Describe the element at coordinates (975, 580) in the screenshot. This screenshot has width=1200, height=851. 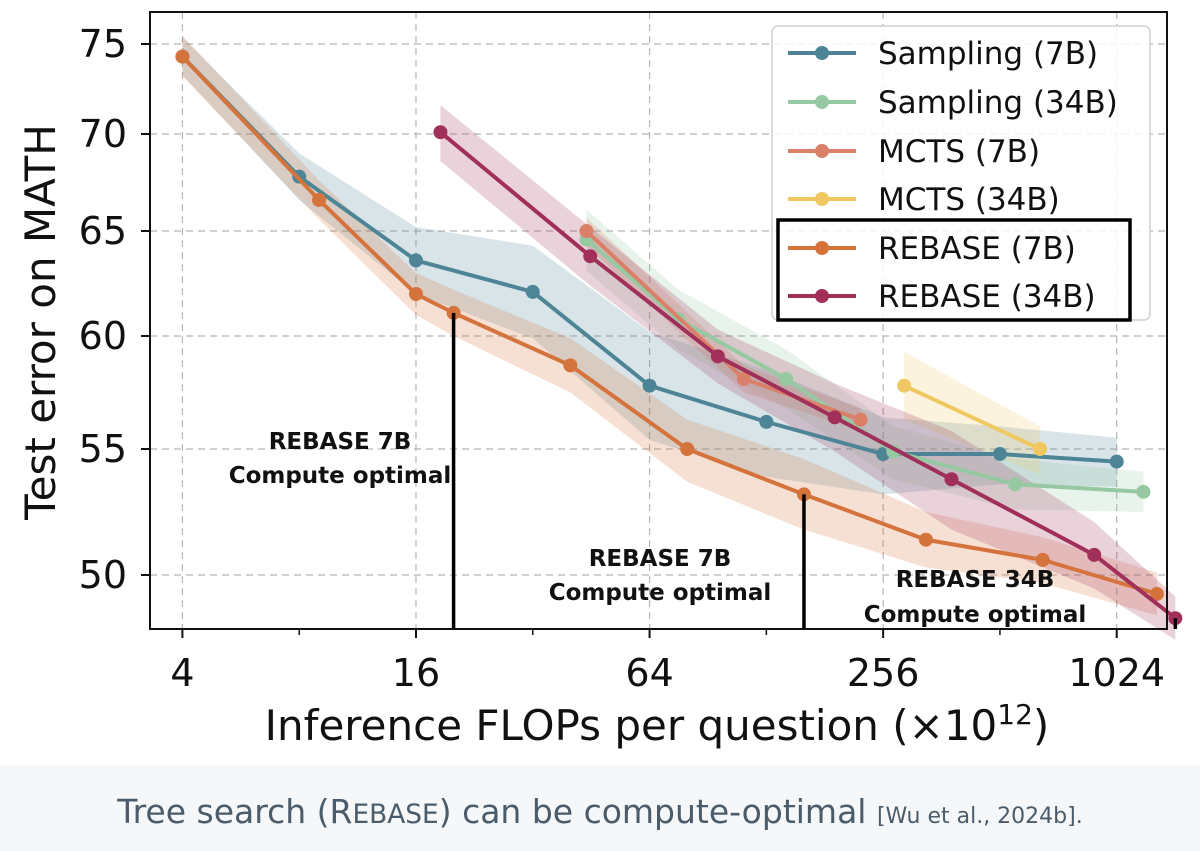
I see `annotation-label: REBASE 34B` at that location.